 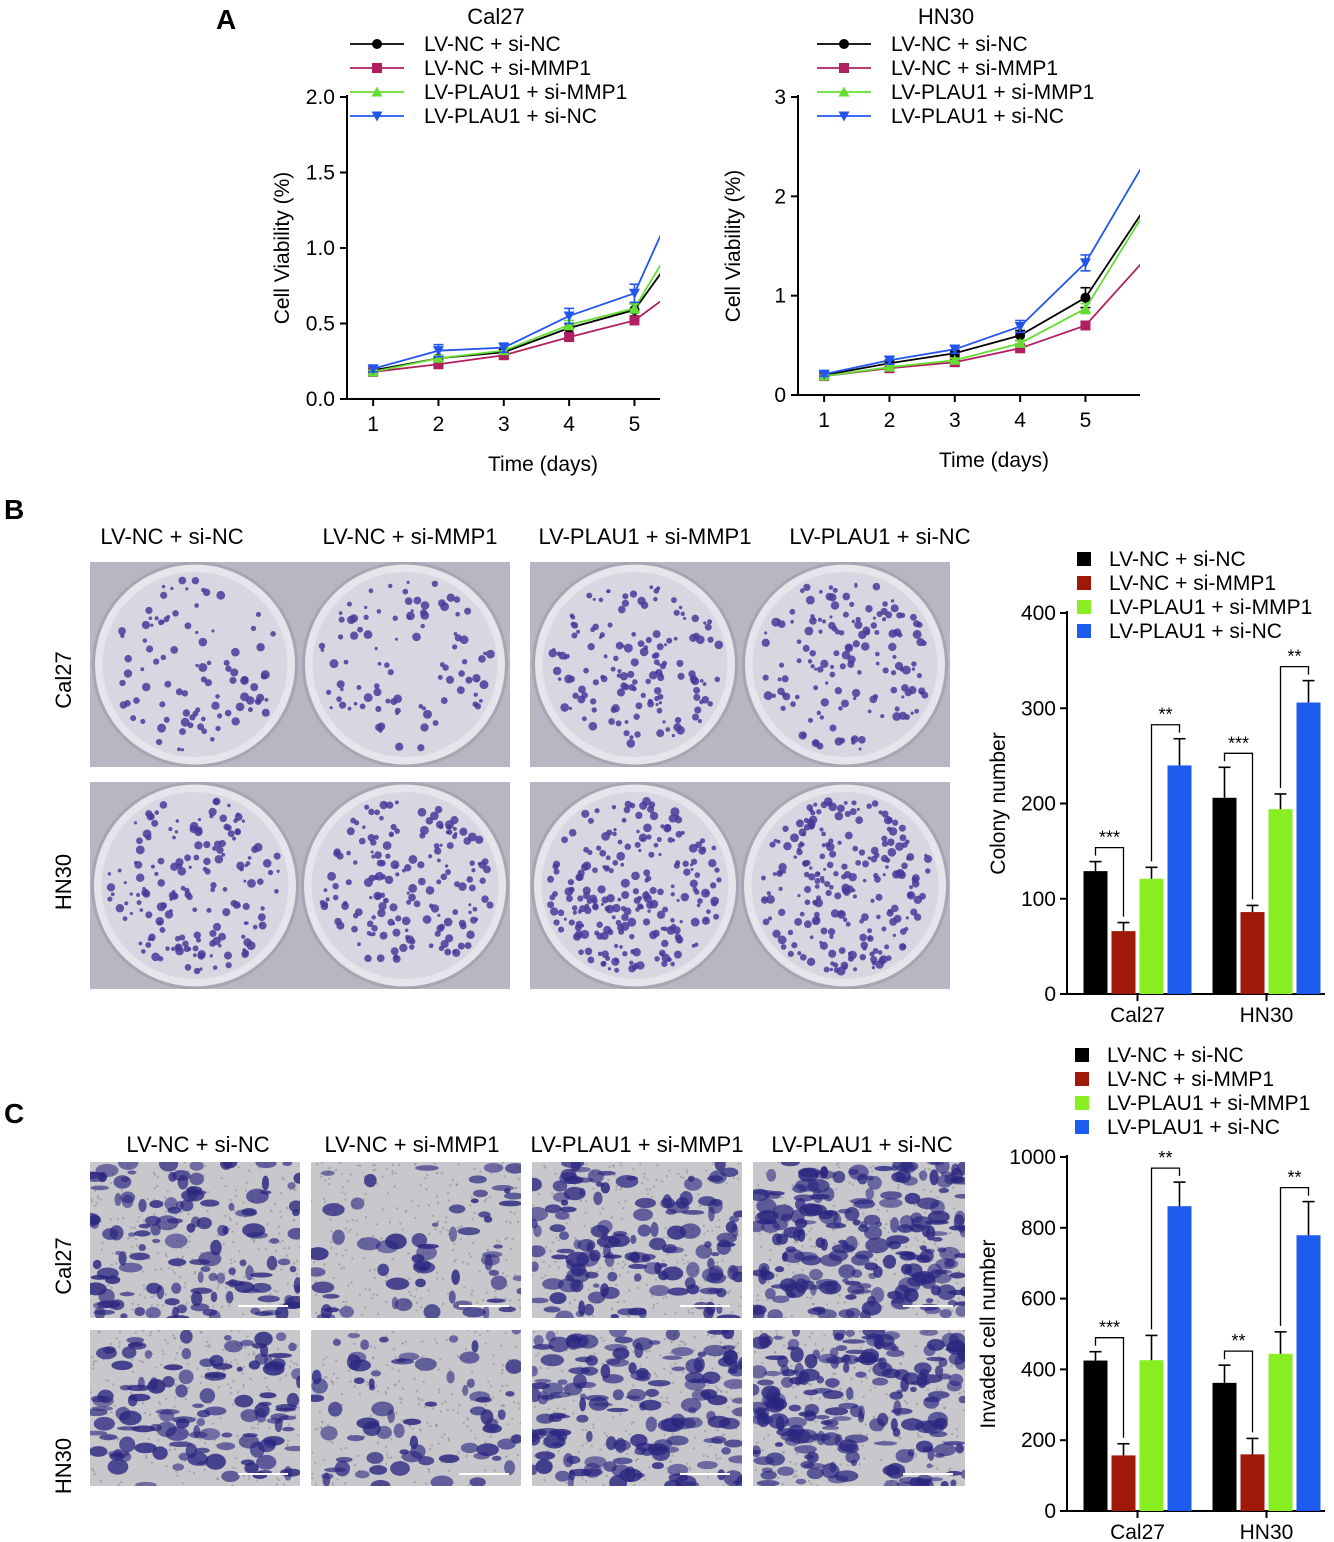 What do you see at coordinates (410, 536) in the screenshot?
I see `colony-condition-label: LV-NC + si-MMP1` at bounding box center [410, 536].